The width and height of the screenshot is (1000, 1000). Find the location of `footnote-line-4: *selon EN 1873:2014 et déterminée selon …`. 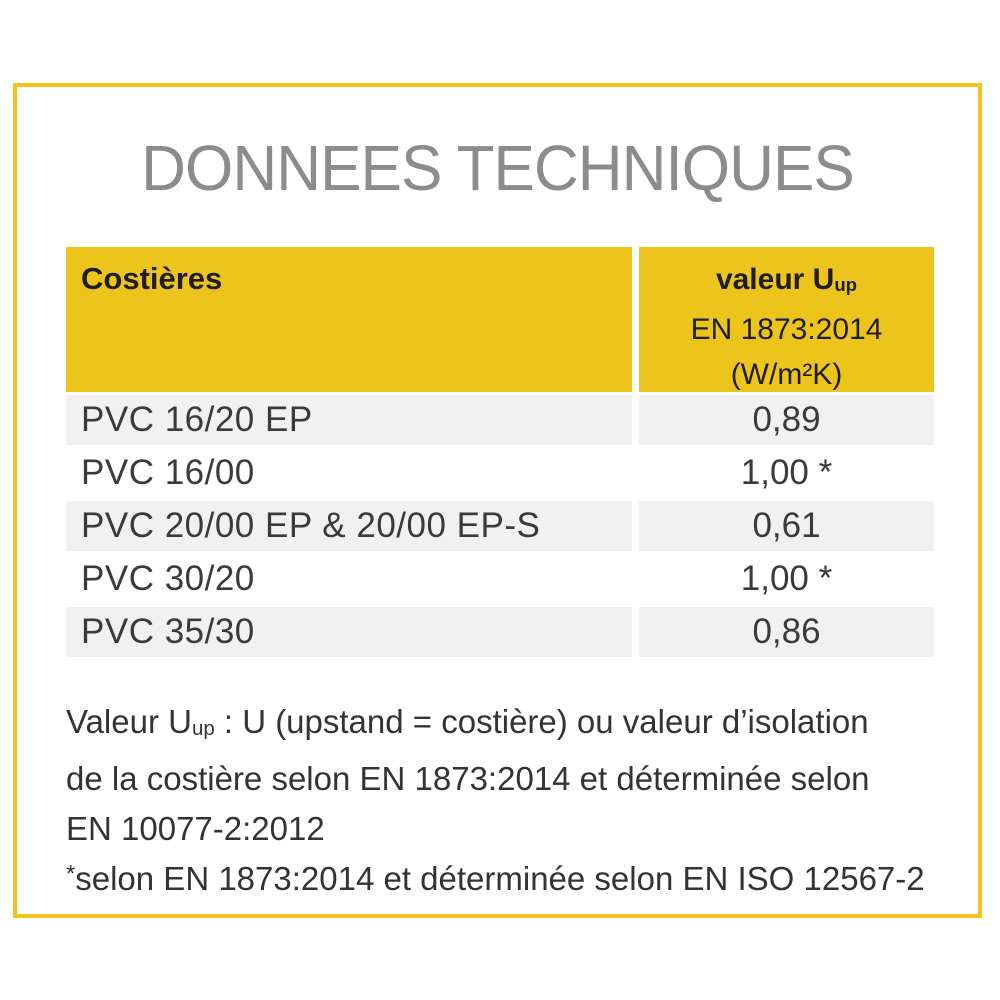

footnote-line-4: *selon EN 1873:2014 et déterminée selon … is located at coordinates (495, 879).